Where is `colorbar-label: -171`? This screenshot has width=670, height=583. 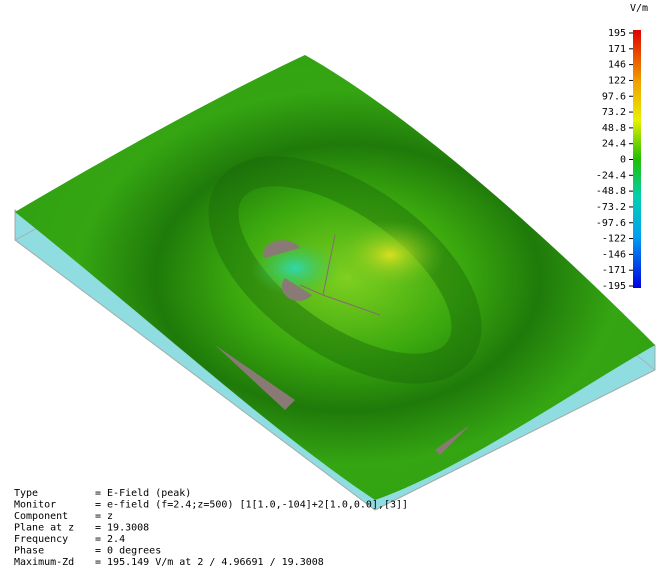 colorbar-label: -171 is located at coordinates (614, 270).